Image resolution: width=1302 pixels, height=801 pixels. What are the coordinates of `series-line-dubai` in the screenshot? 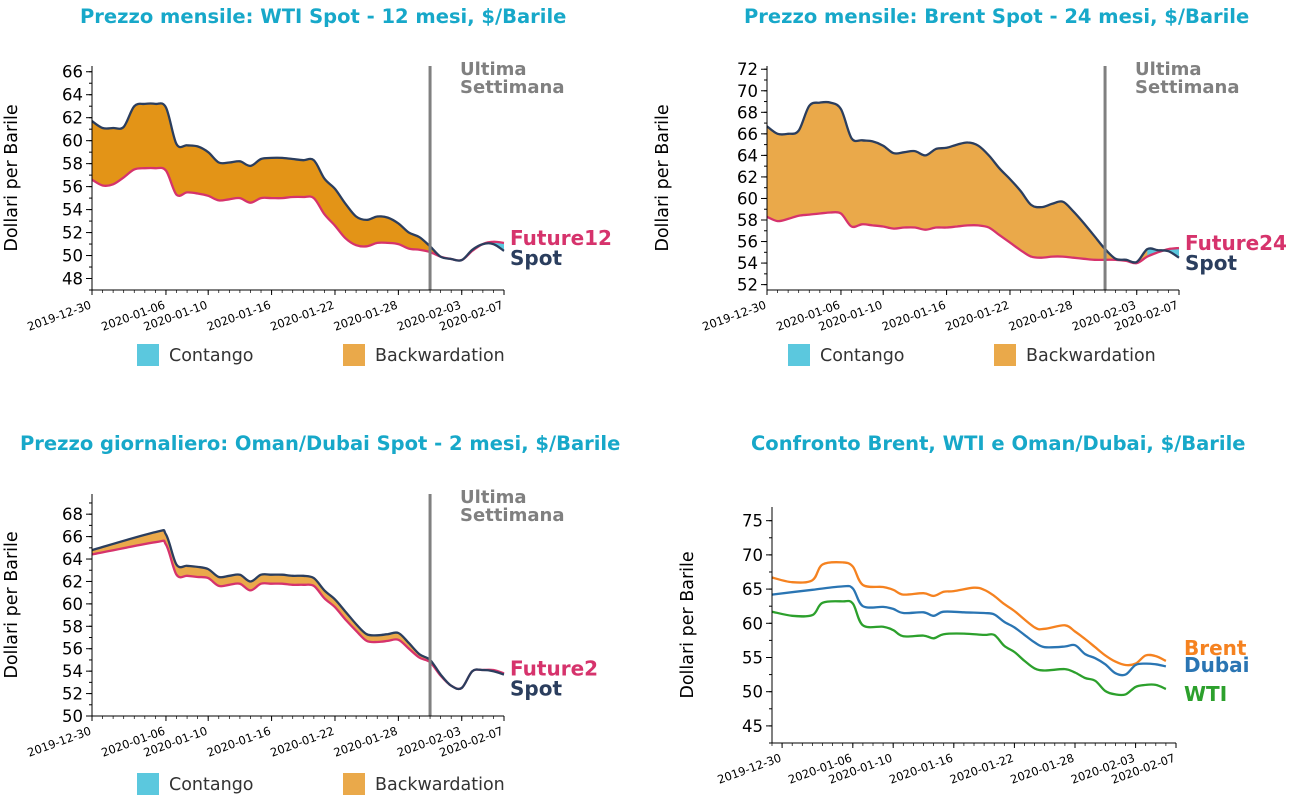 It's located at (969, 630).